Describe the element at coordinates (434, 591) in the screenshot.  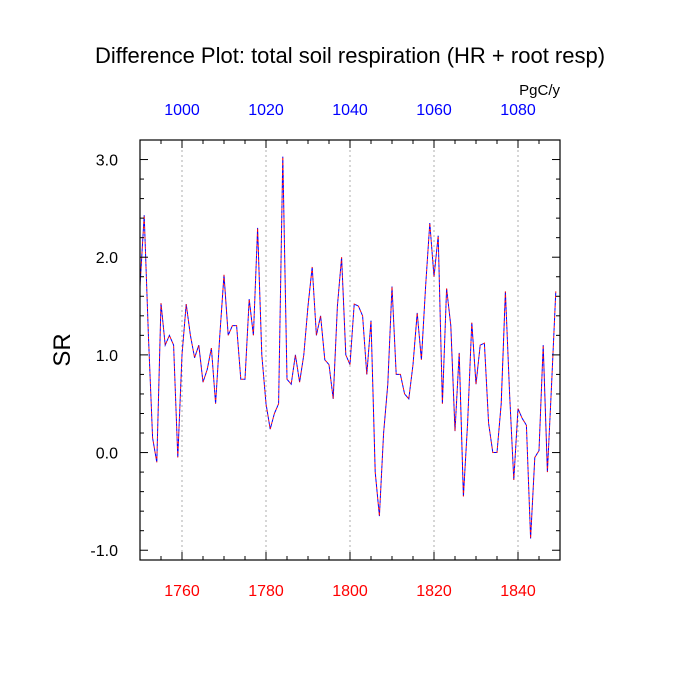
I see `bottom-tick-label: 1820` at that location.